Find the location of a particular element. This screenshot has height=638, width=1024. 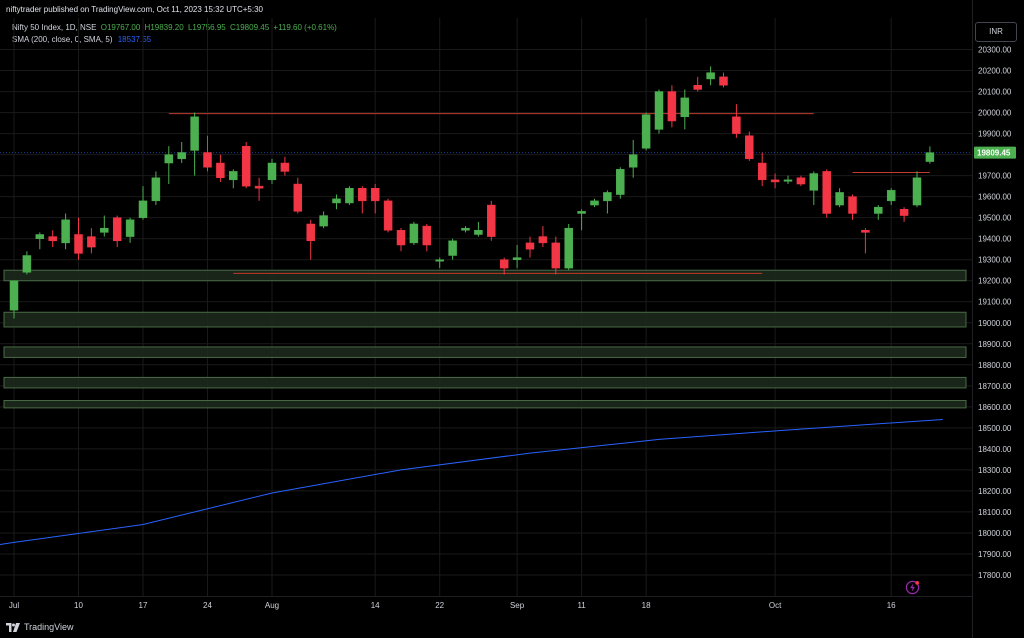

price-tick-label: 20200.00 is located at coordinates (995, 71).